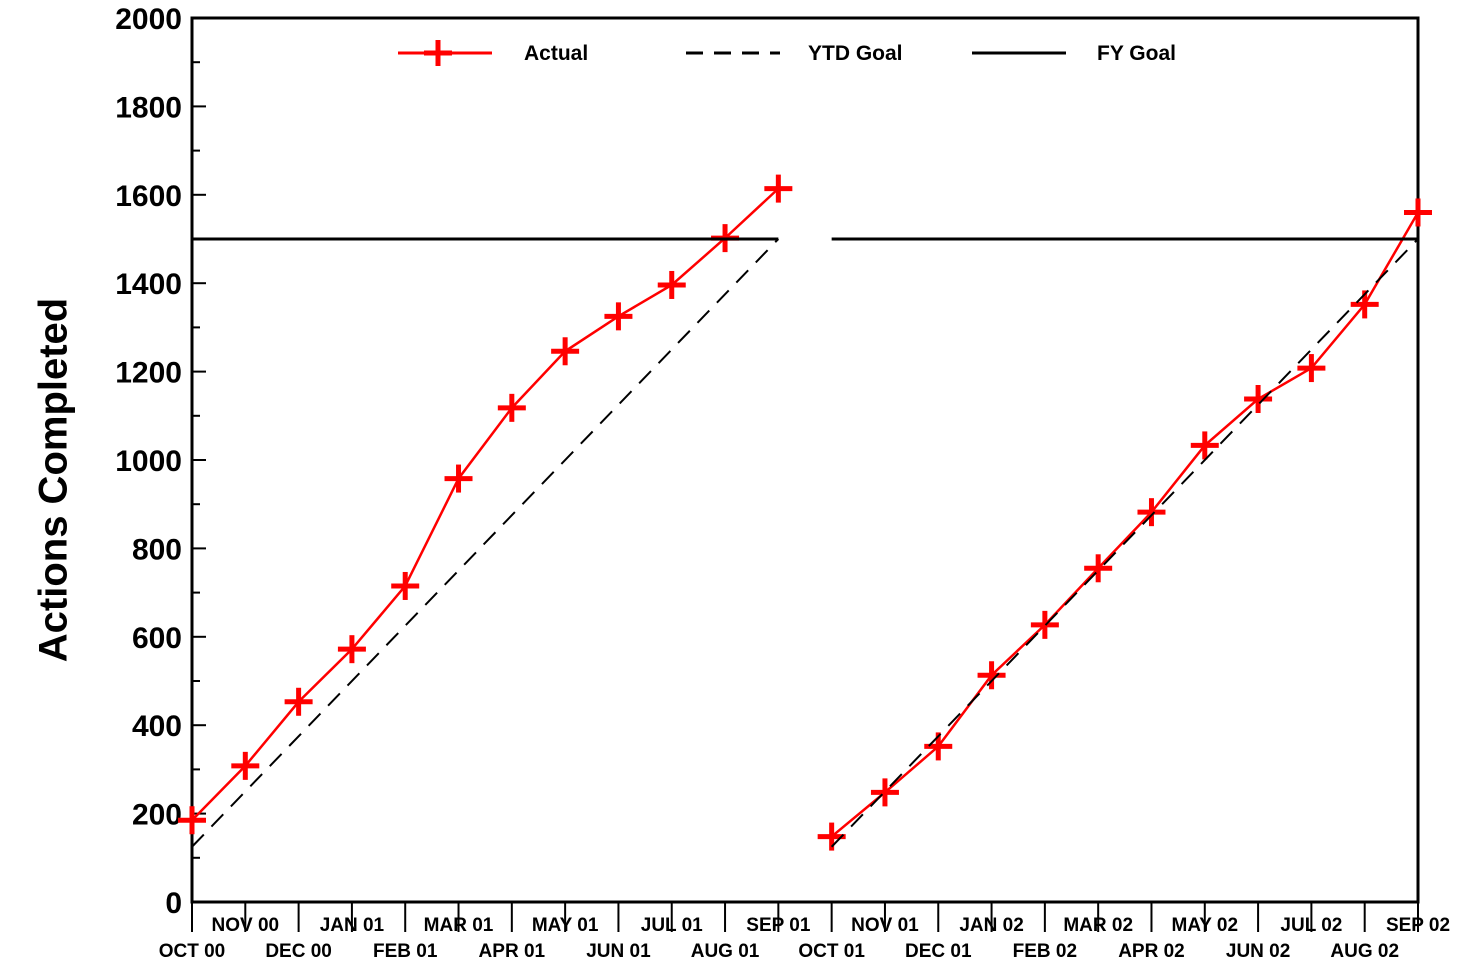  I want to click on x-tick-label: MAR 02, so click(1098, 925).